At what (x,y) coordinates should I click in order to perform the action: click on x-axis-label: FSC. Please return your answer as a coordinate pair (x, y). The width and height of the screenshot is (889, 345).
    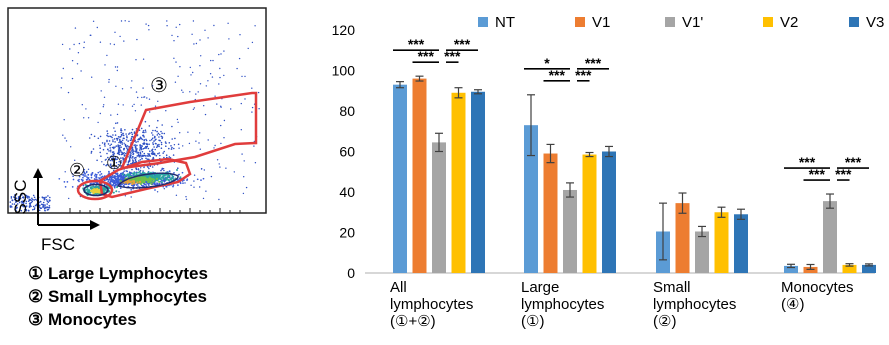
    Looking at the image, I should click on (58, 244).